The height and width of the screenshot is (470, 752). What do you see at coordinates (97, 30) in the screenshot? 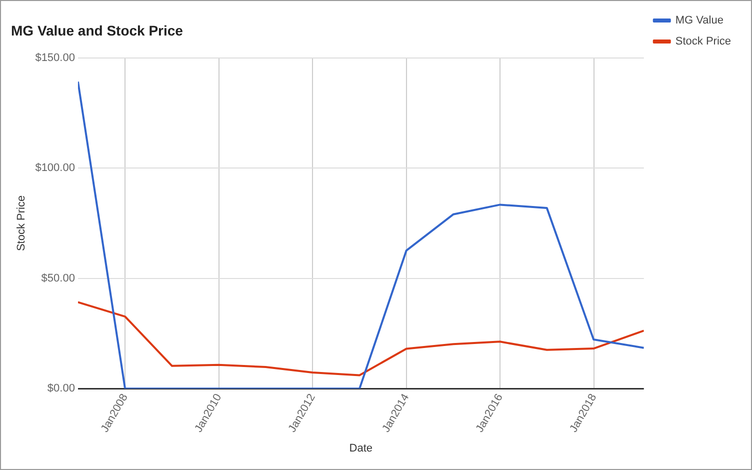
I see `chart-title: MG Value and Stock Price` at bounding box center [97, 30].